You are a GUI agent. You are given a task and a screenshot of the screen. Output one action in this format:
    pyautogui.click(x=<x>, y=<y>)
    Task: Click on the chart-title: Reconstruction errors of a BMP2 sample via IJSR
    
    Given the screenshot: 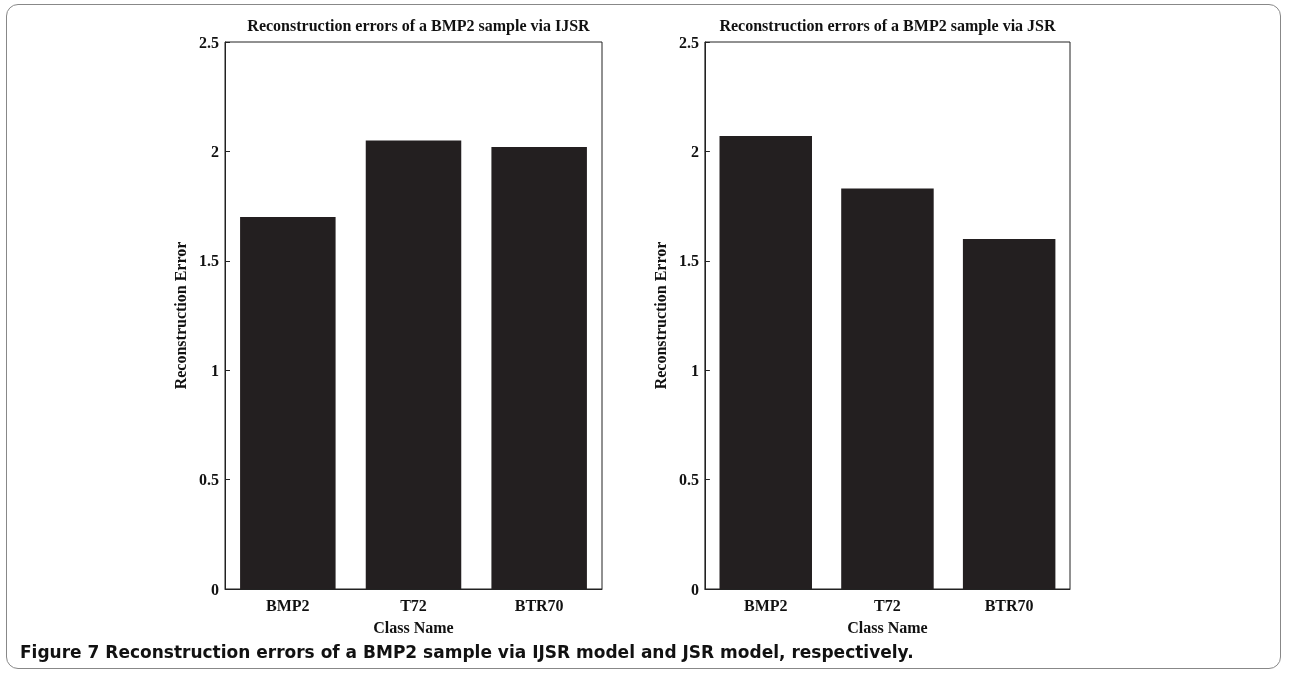 What is the action you would take?
    pyautogui.click(x=419, y=25)
    